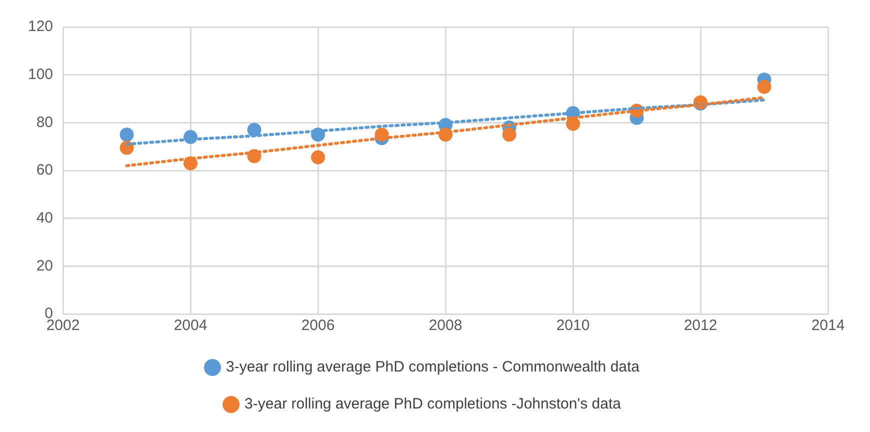 This screenshot has height=432, width=870. I want to click on x-tick-label: 2006, so click(318, 325).